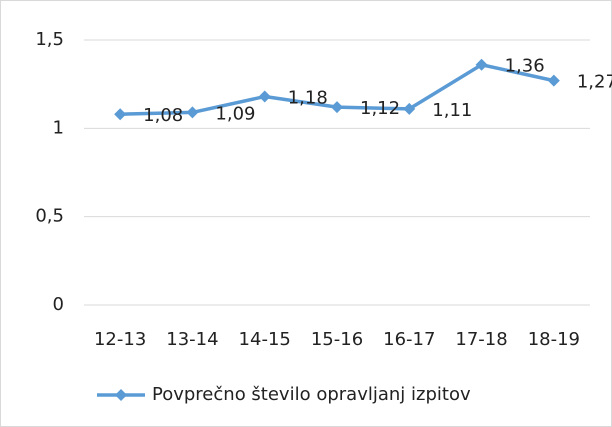  Describe the element at coordinates (525, 66) in the screenshot. I see `data-label: 1,36` at that location.